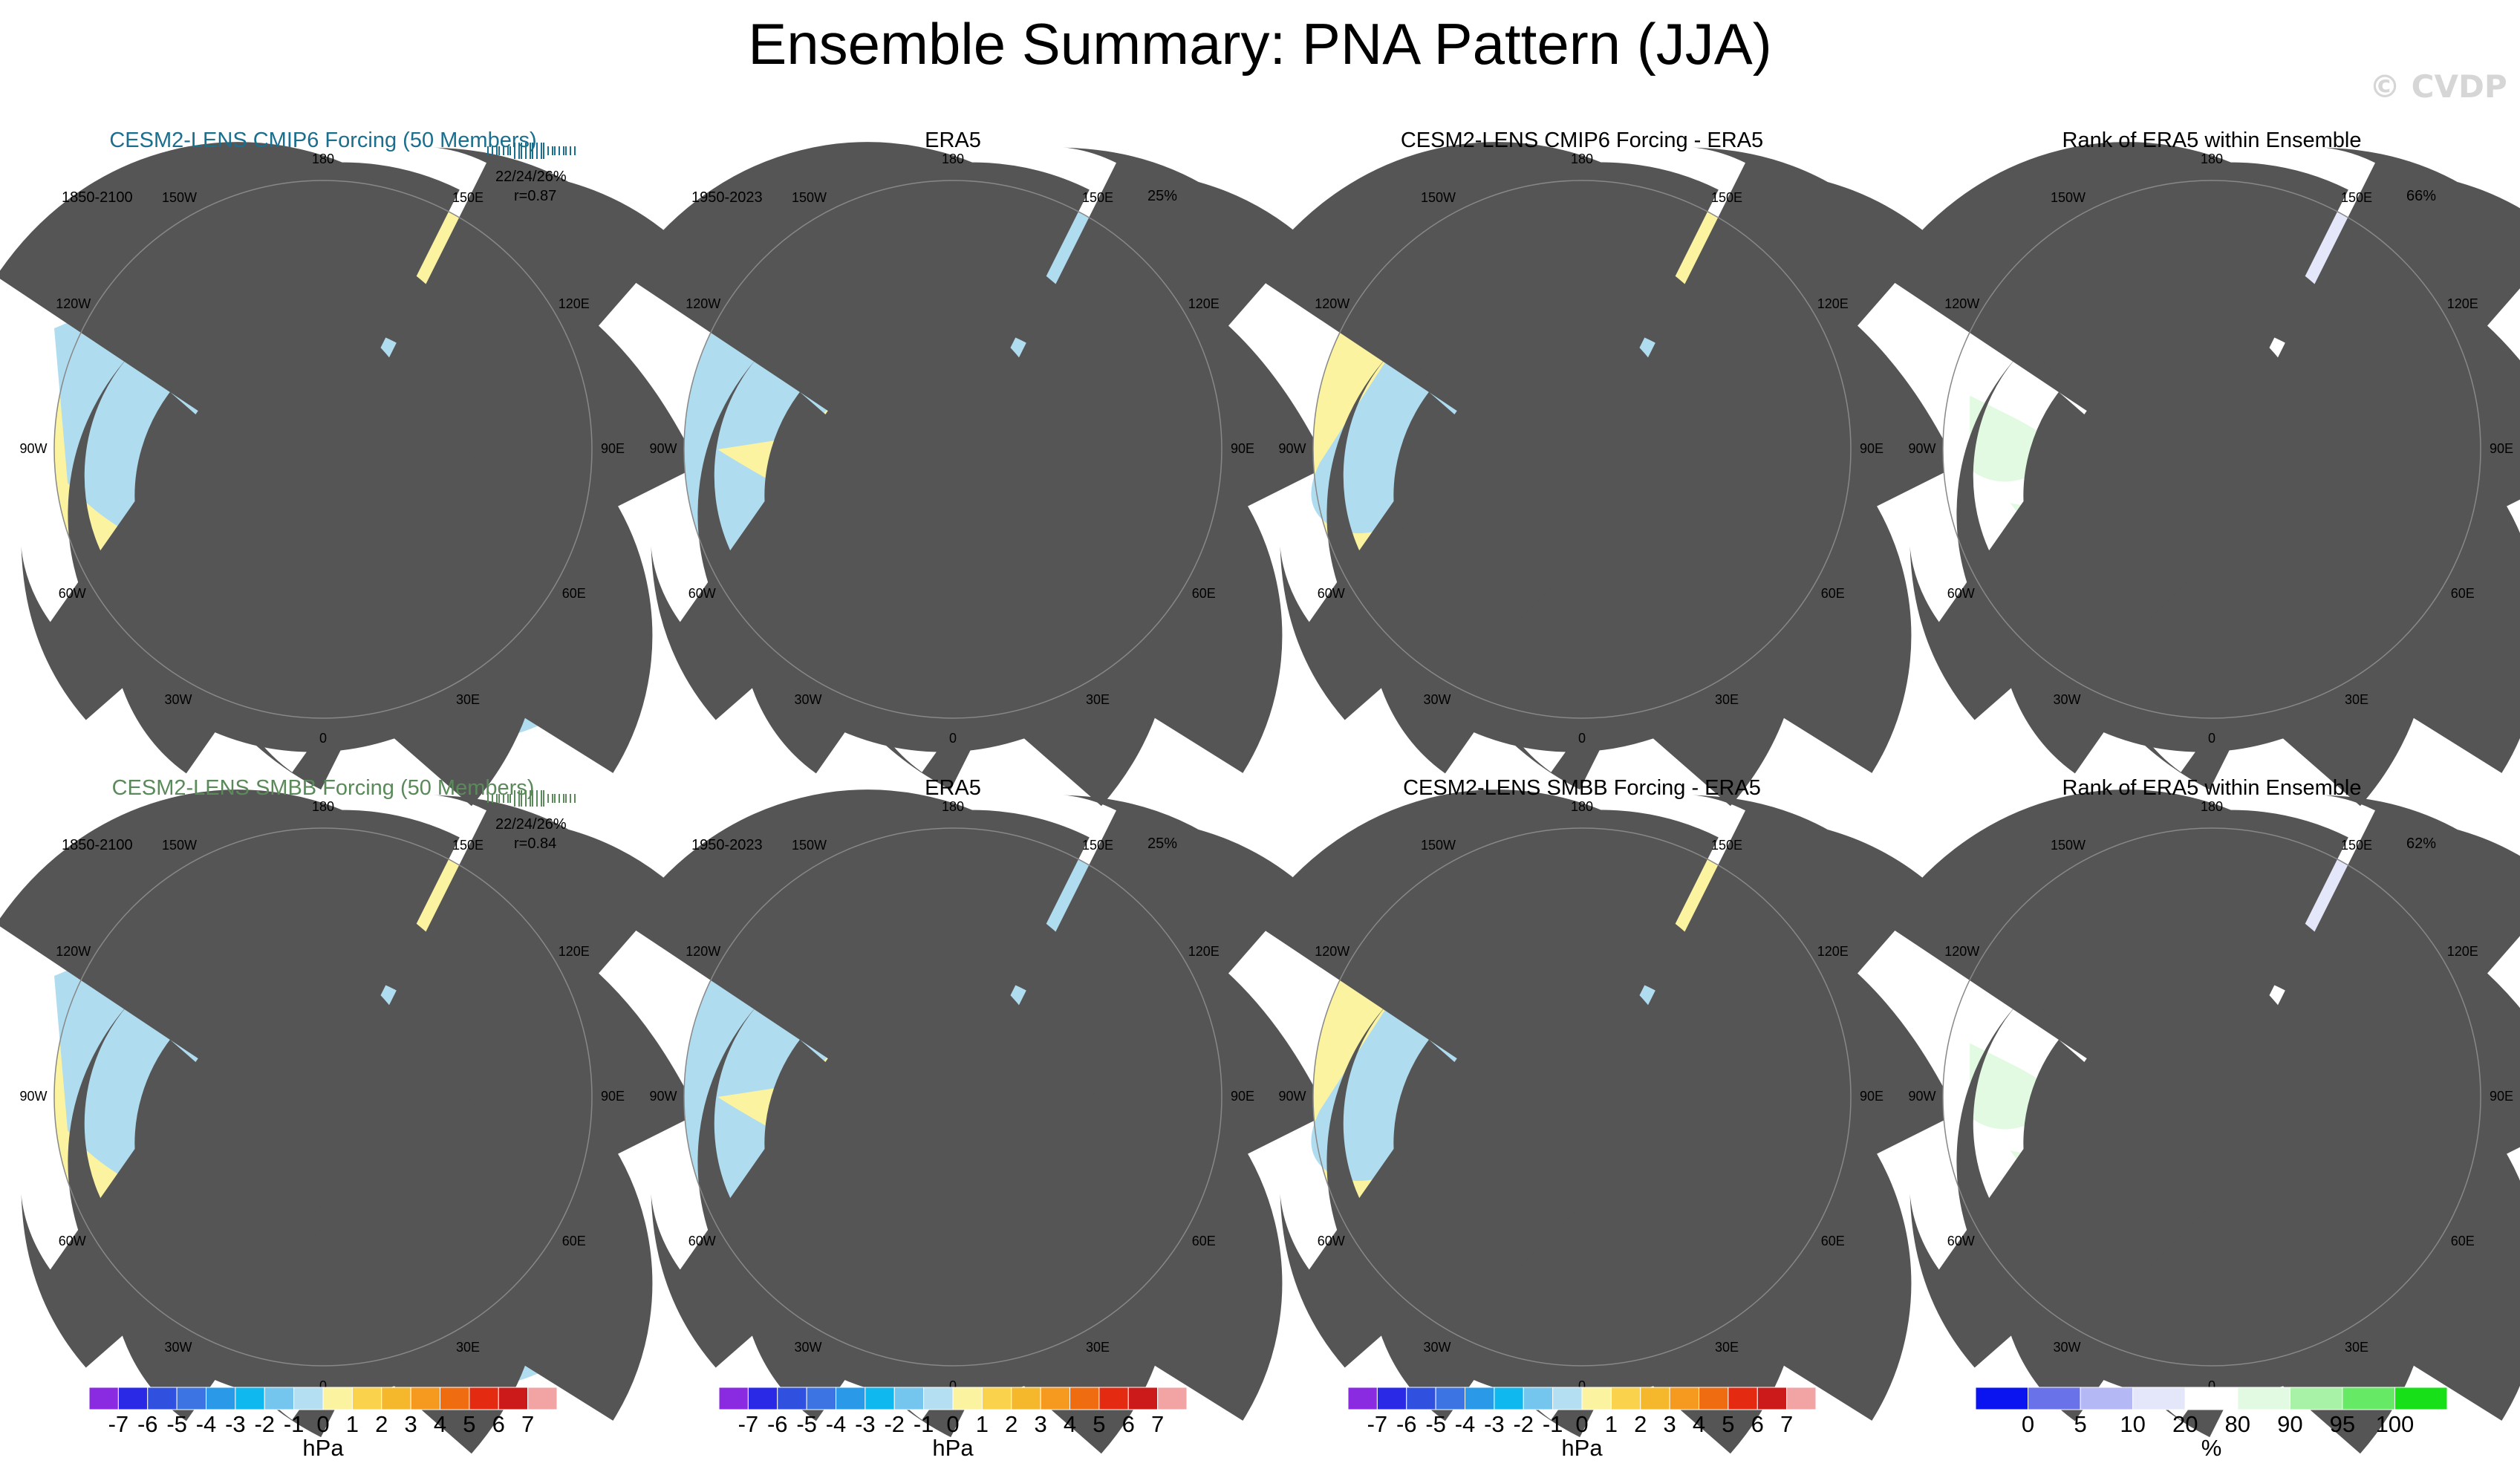 Image resolution: width=2520 pixels, height=1472 pixels. I want to click on colorbar-tick-label: -5, so click(1436, 1424).